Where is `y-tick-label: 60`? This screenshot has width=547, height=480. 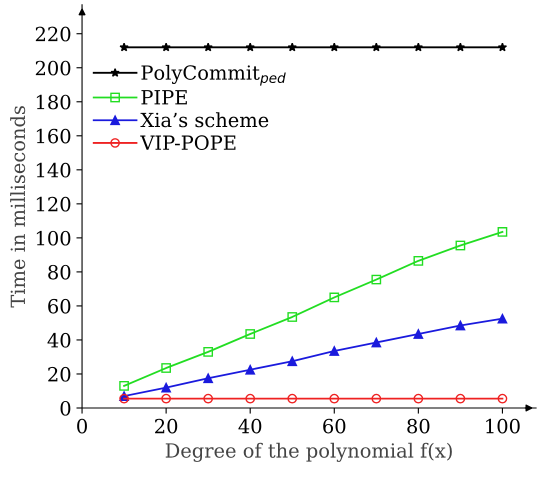
y-tick-label: 60 is located at coordinates (59, 306).